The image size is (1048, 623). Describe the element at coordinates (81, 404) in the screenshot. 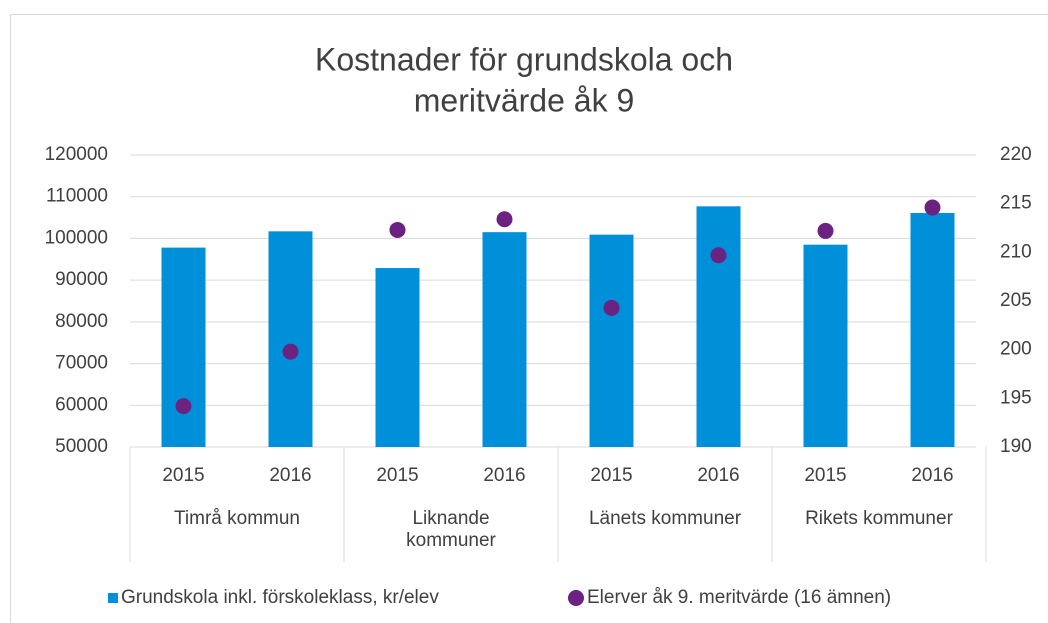

I see `y-tick-label: 60000` at that location.